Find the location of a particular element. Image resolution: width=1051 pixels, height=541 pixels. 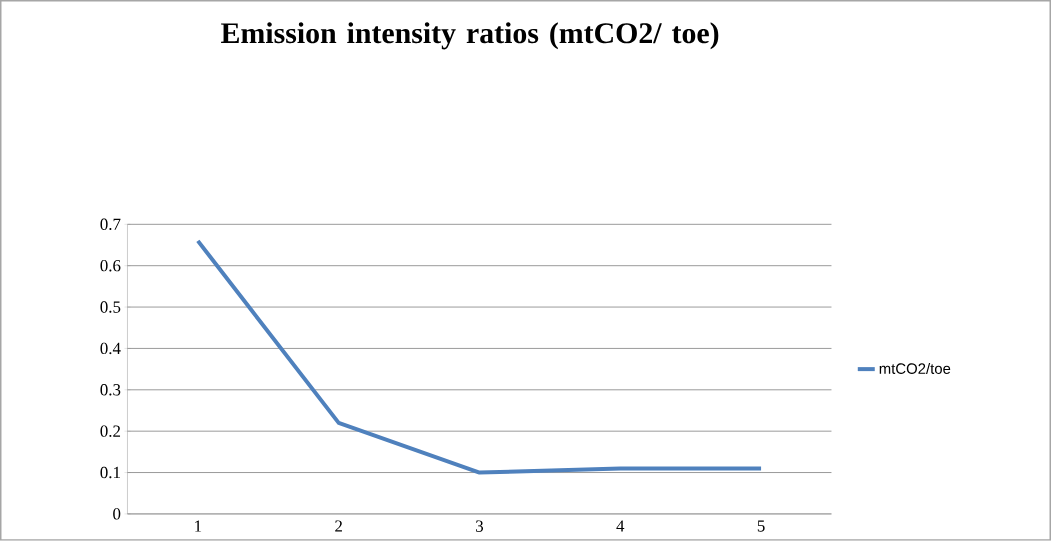

x-tick-label: 2 is located at coordinates (338, 526).